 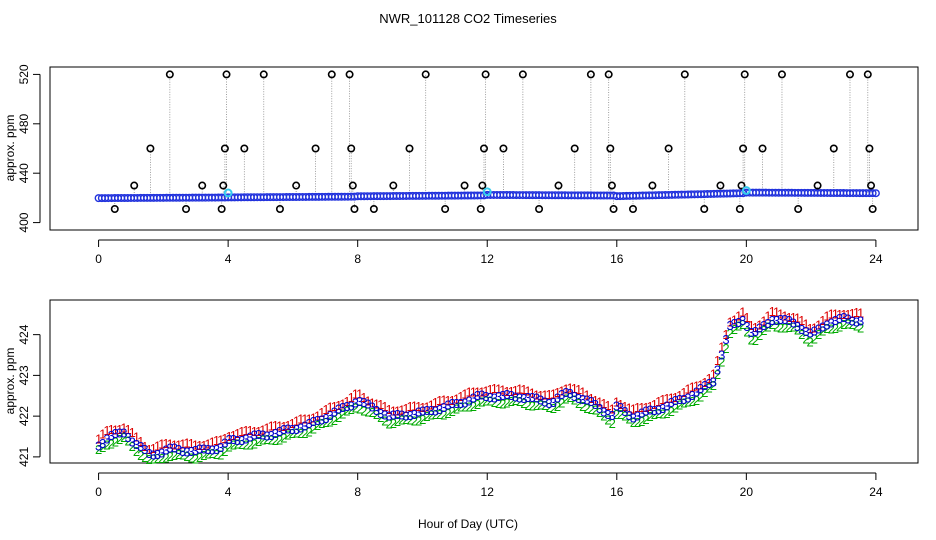 I want to click on bottom-x-tick-label: 0, so click(x=98, y=492).